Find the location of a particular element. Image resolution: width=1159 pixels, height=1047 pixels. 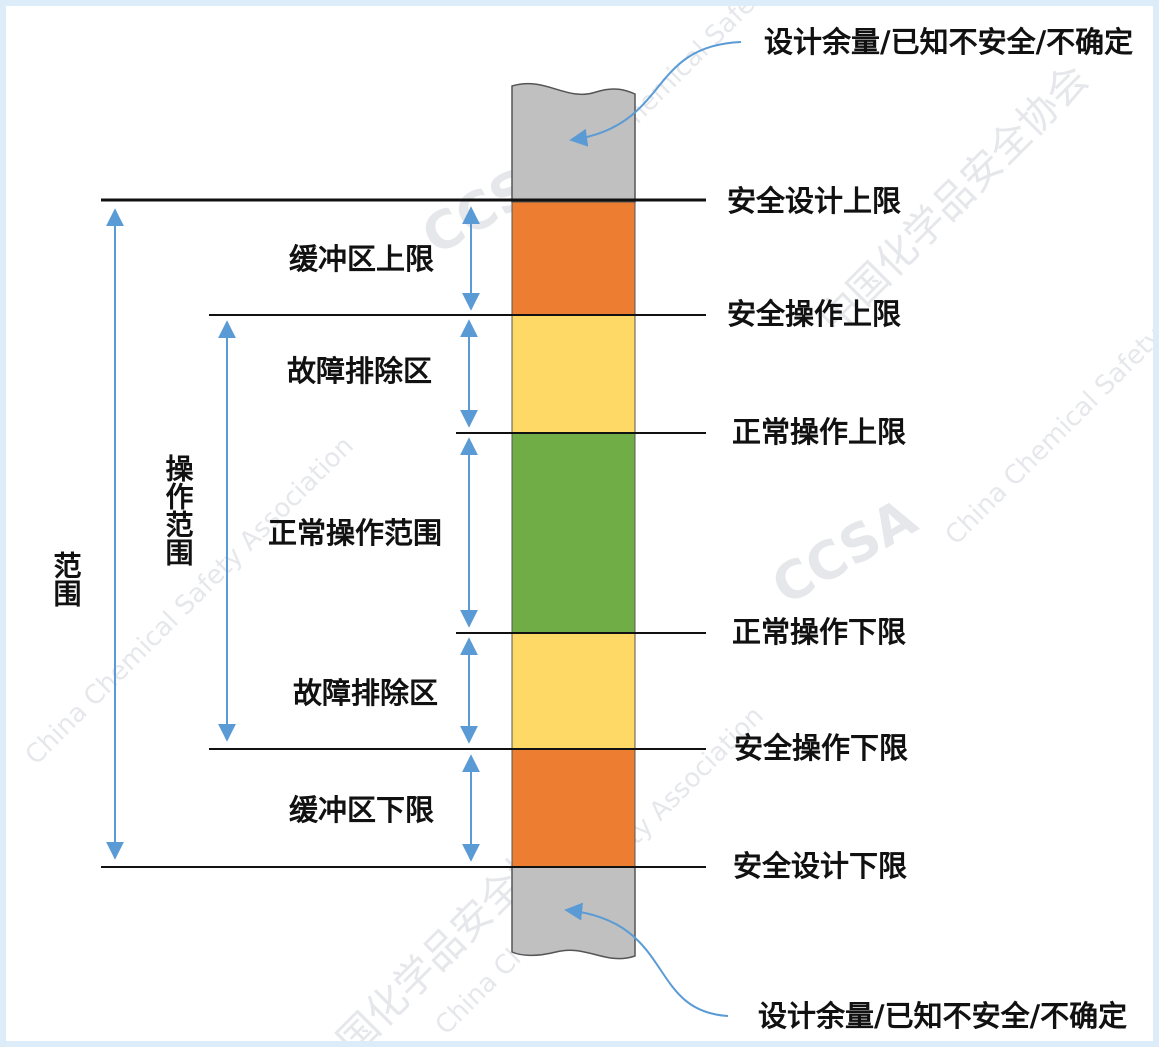

normal-range-segment is located at coordinates (573, 533).